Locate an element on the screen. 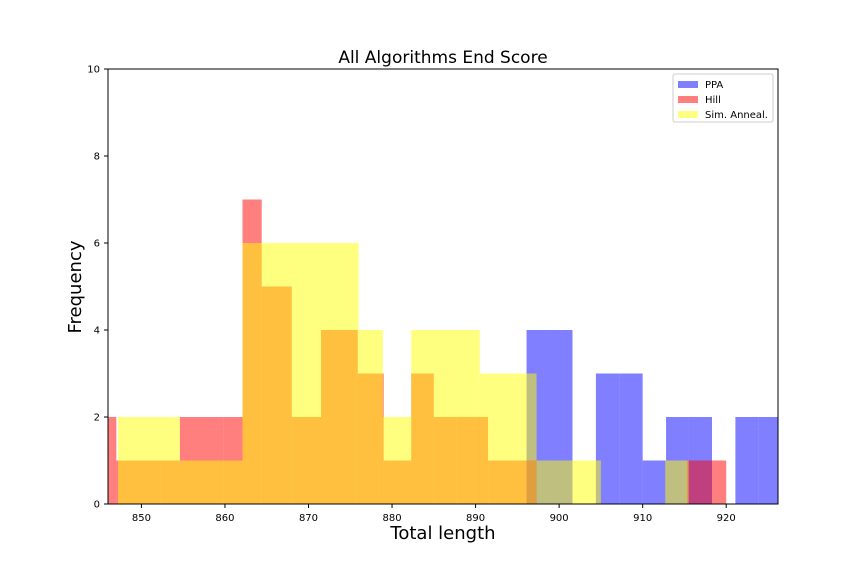 This screenshot has height=576, width=864. x-tick-label: 920 is located at coordinates (726, 518).